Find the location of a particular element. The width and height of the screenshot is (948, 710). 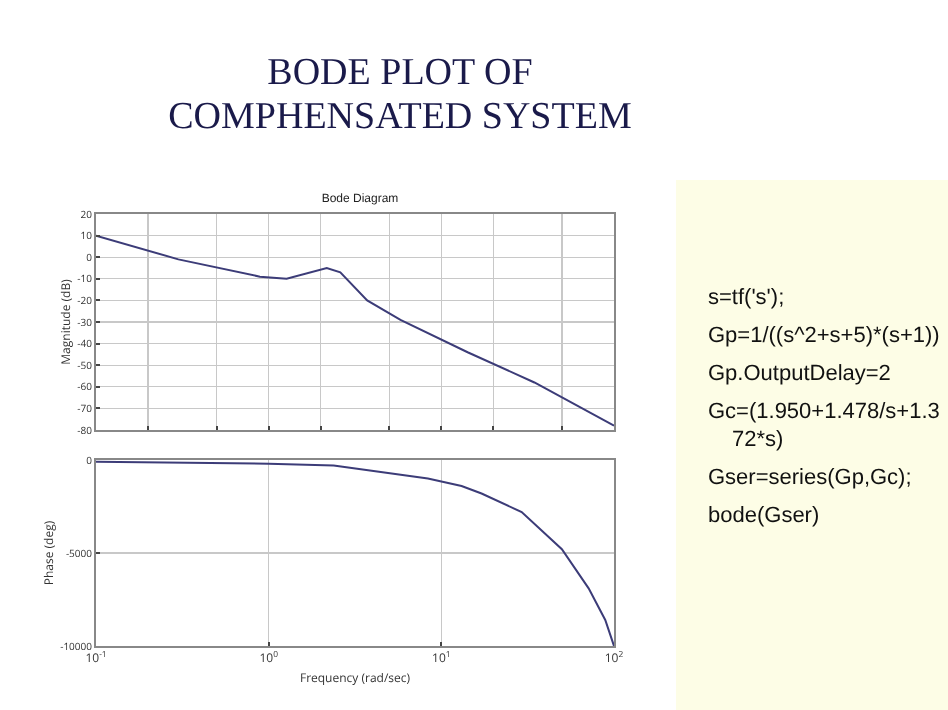

chart-title: BODE PLOT OF COMPHENSATED SYSTEM is located at coordinates (400, 96).